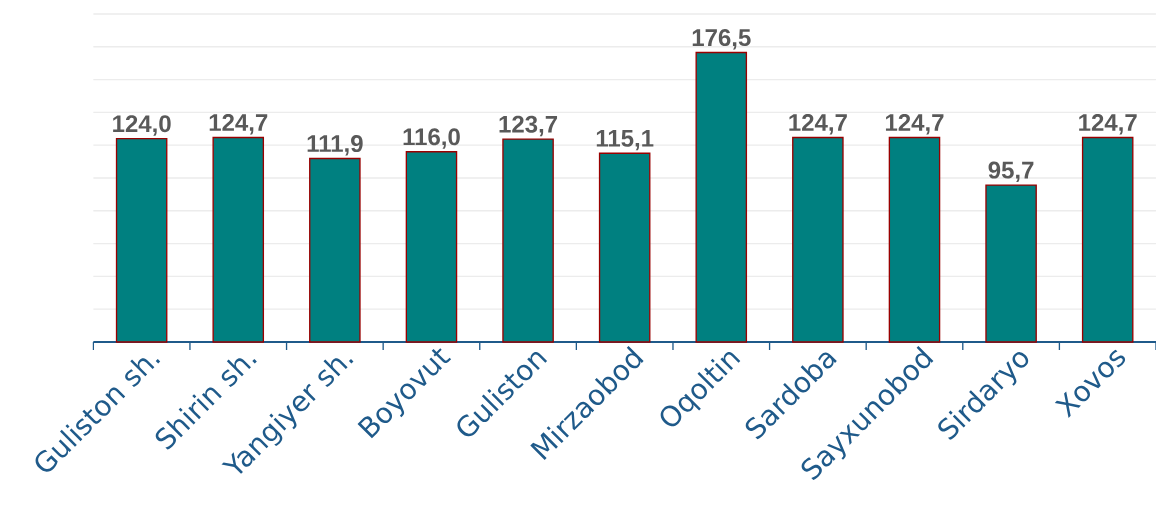  Describe the element at coordinates (142, 125) in the screenshot. I see `data-label: 124,0` at that location.